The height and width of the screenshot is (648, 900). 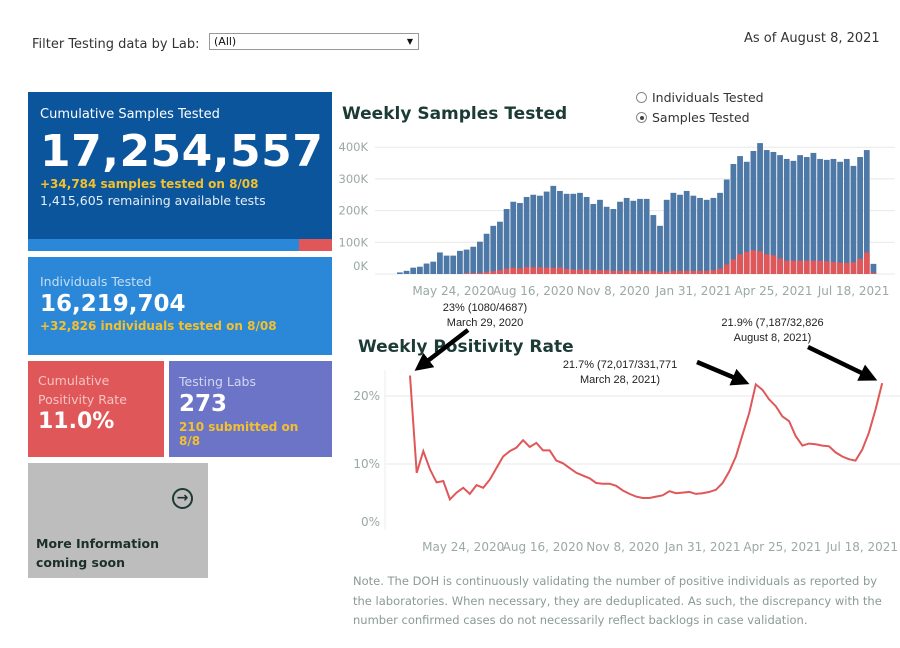 I want to click on y-tick-label: 400K, so click(x=354, y=147).